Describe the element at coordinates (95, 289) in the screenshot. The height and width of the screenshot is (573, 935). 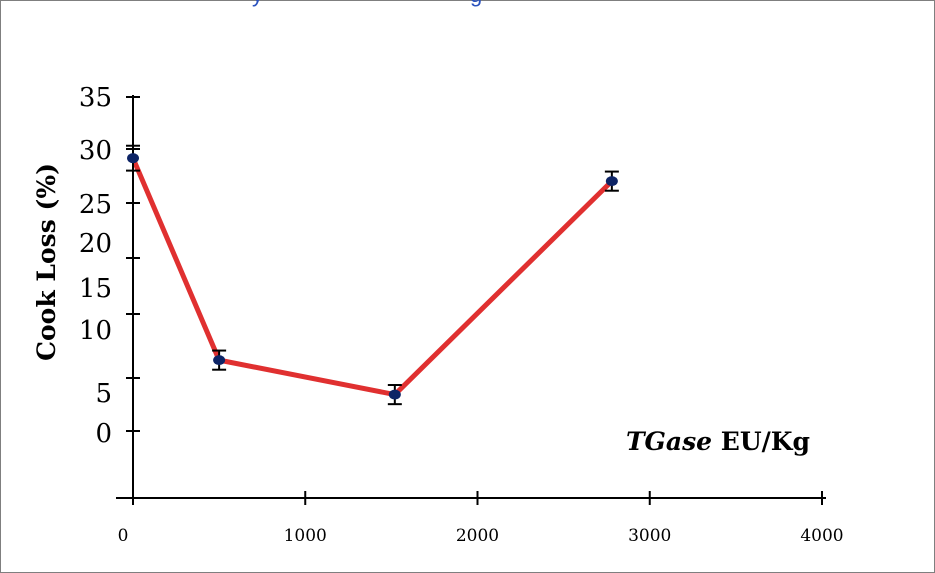
I see `y-tick-label: 15` at that location.